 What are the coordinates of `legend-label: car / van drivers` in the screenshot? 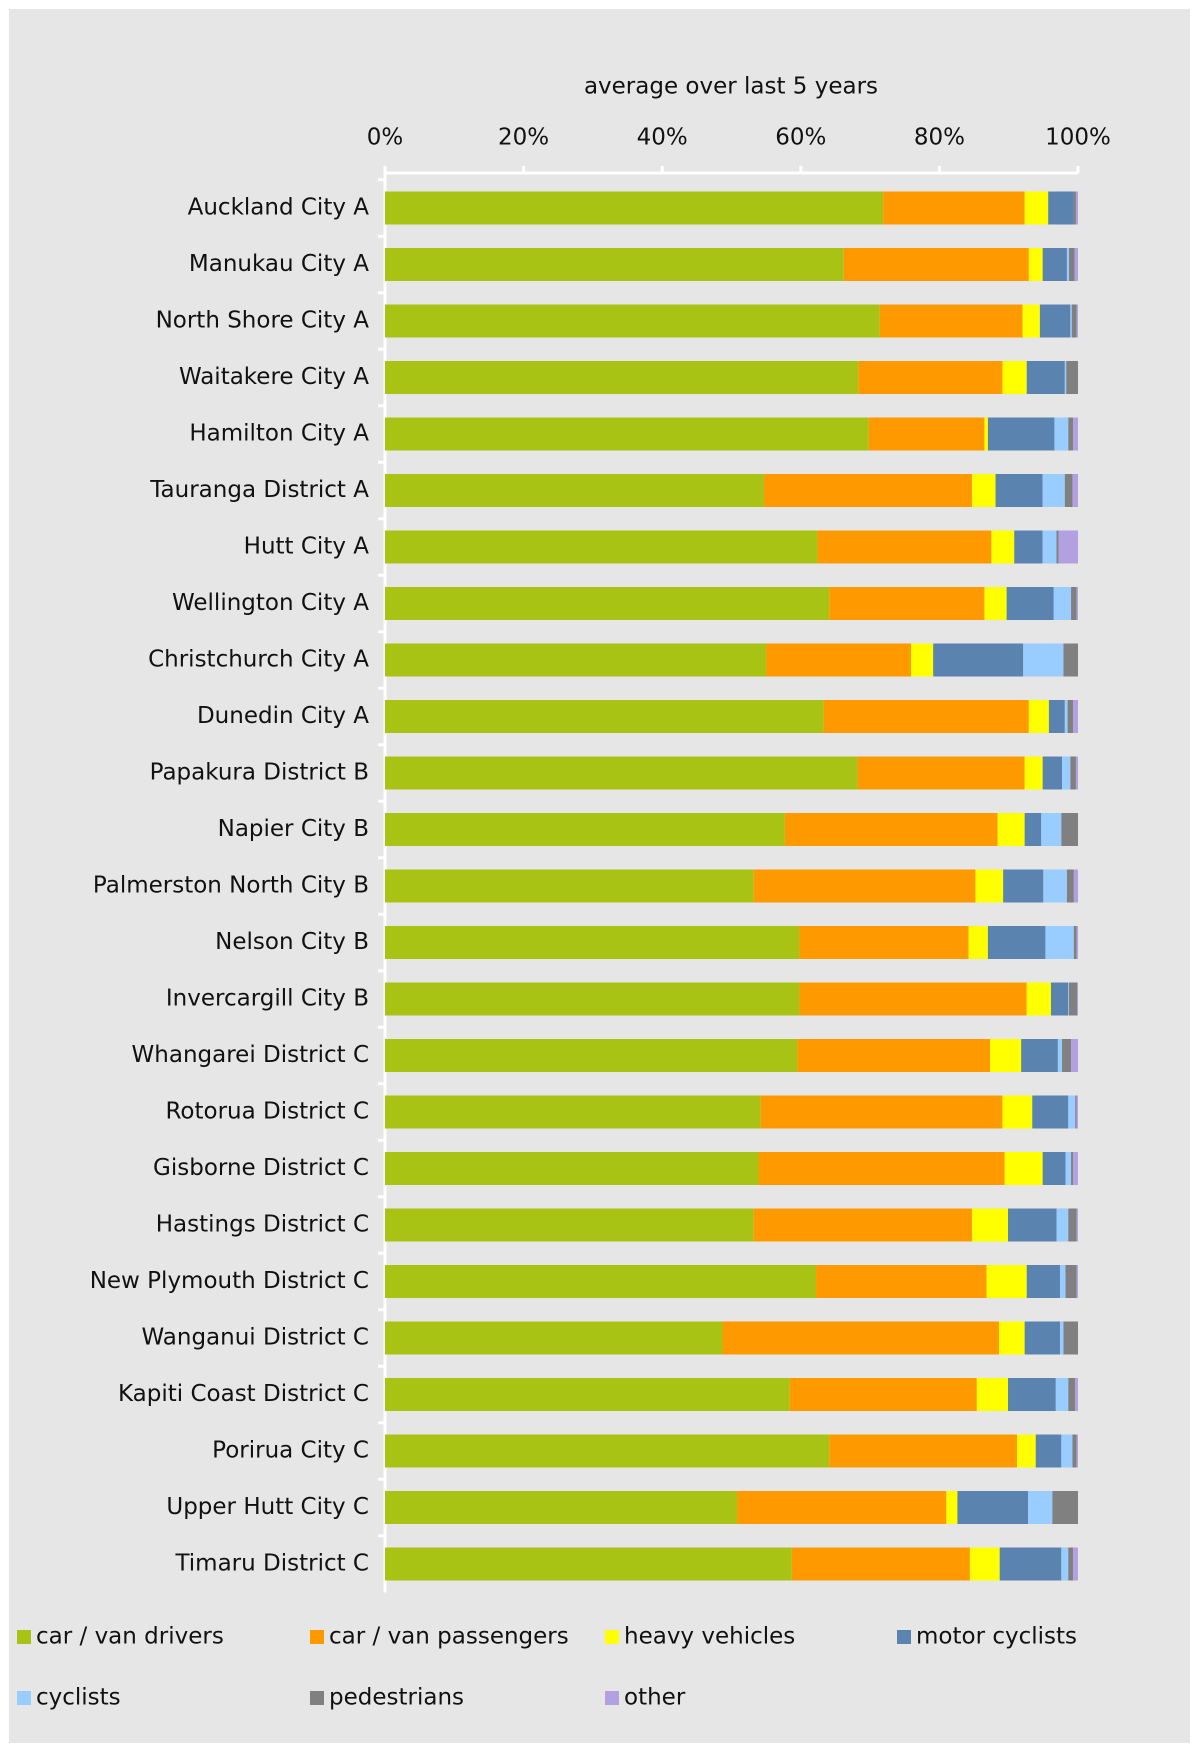 It's located at (130, 1637).